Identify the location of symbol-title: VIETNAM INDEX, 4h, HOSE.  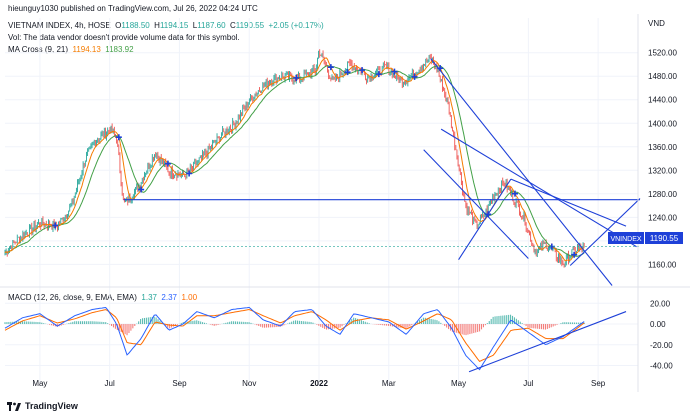
(59, 25).